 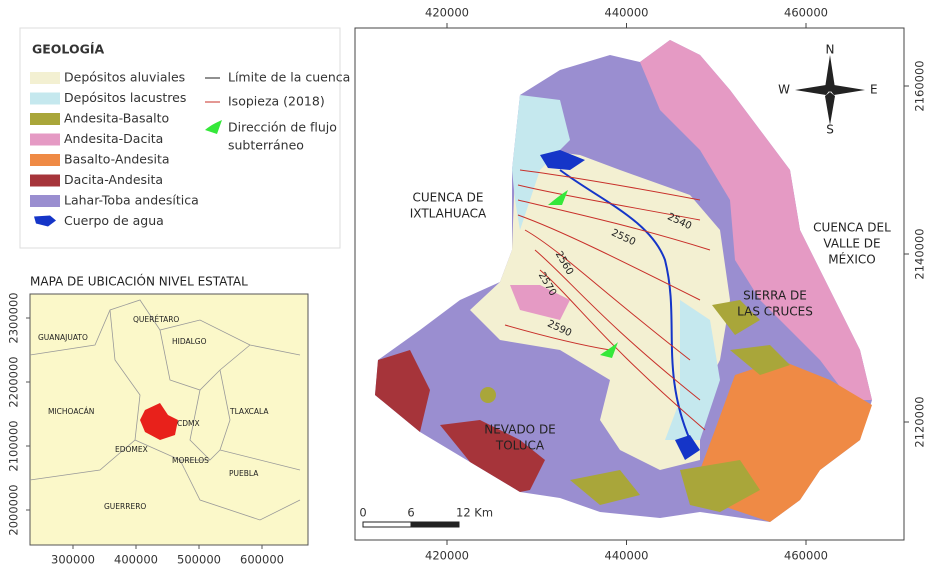 I want to click on place-label: SIERRA DE, so click(x=775, y=296).